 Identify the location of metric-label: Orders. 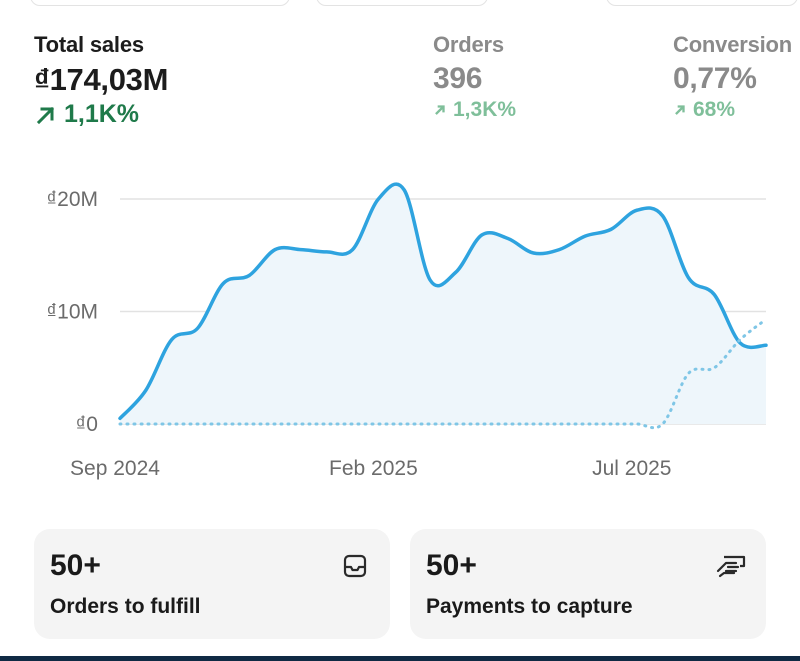
(468, 44).